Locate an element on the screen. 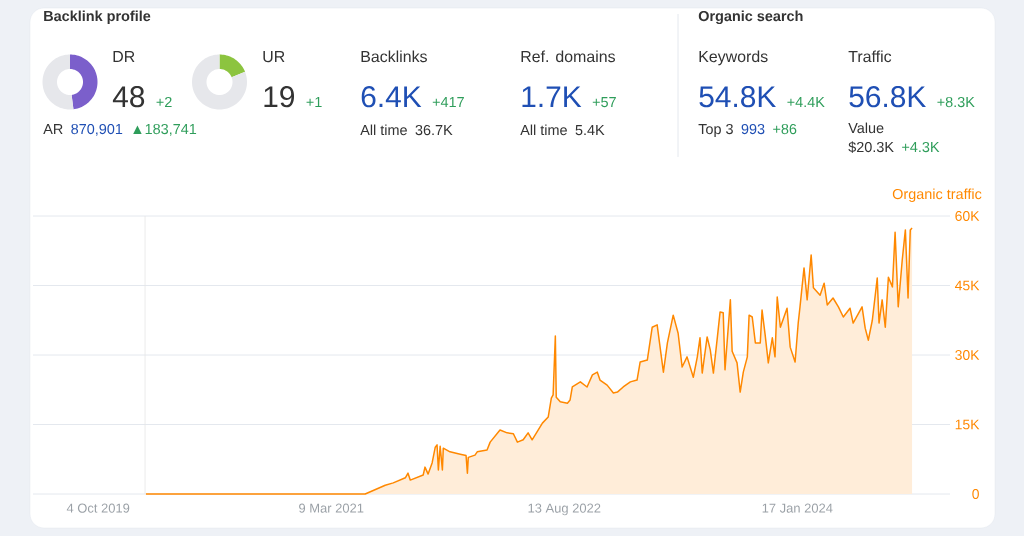 The image size is (1024, 536). text: 5.4K is located at coordinates (590, 130).